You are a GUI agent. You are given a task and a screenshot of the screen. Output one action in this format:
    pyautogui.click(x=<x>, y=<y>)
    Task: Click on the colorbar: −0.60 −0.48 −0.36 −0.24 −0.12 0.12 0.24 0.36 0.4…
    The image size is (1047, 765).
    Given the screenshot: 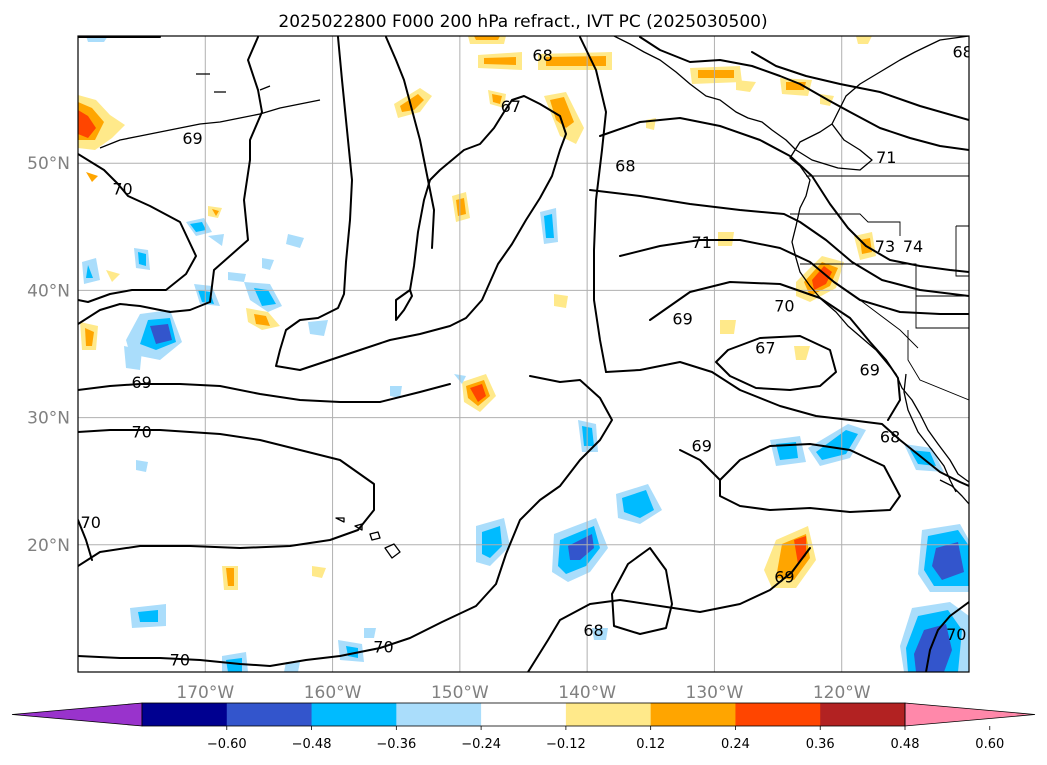 What is the action you would take?
    pyautogui.click(x=523, y=727)
    